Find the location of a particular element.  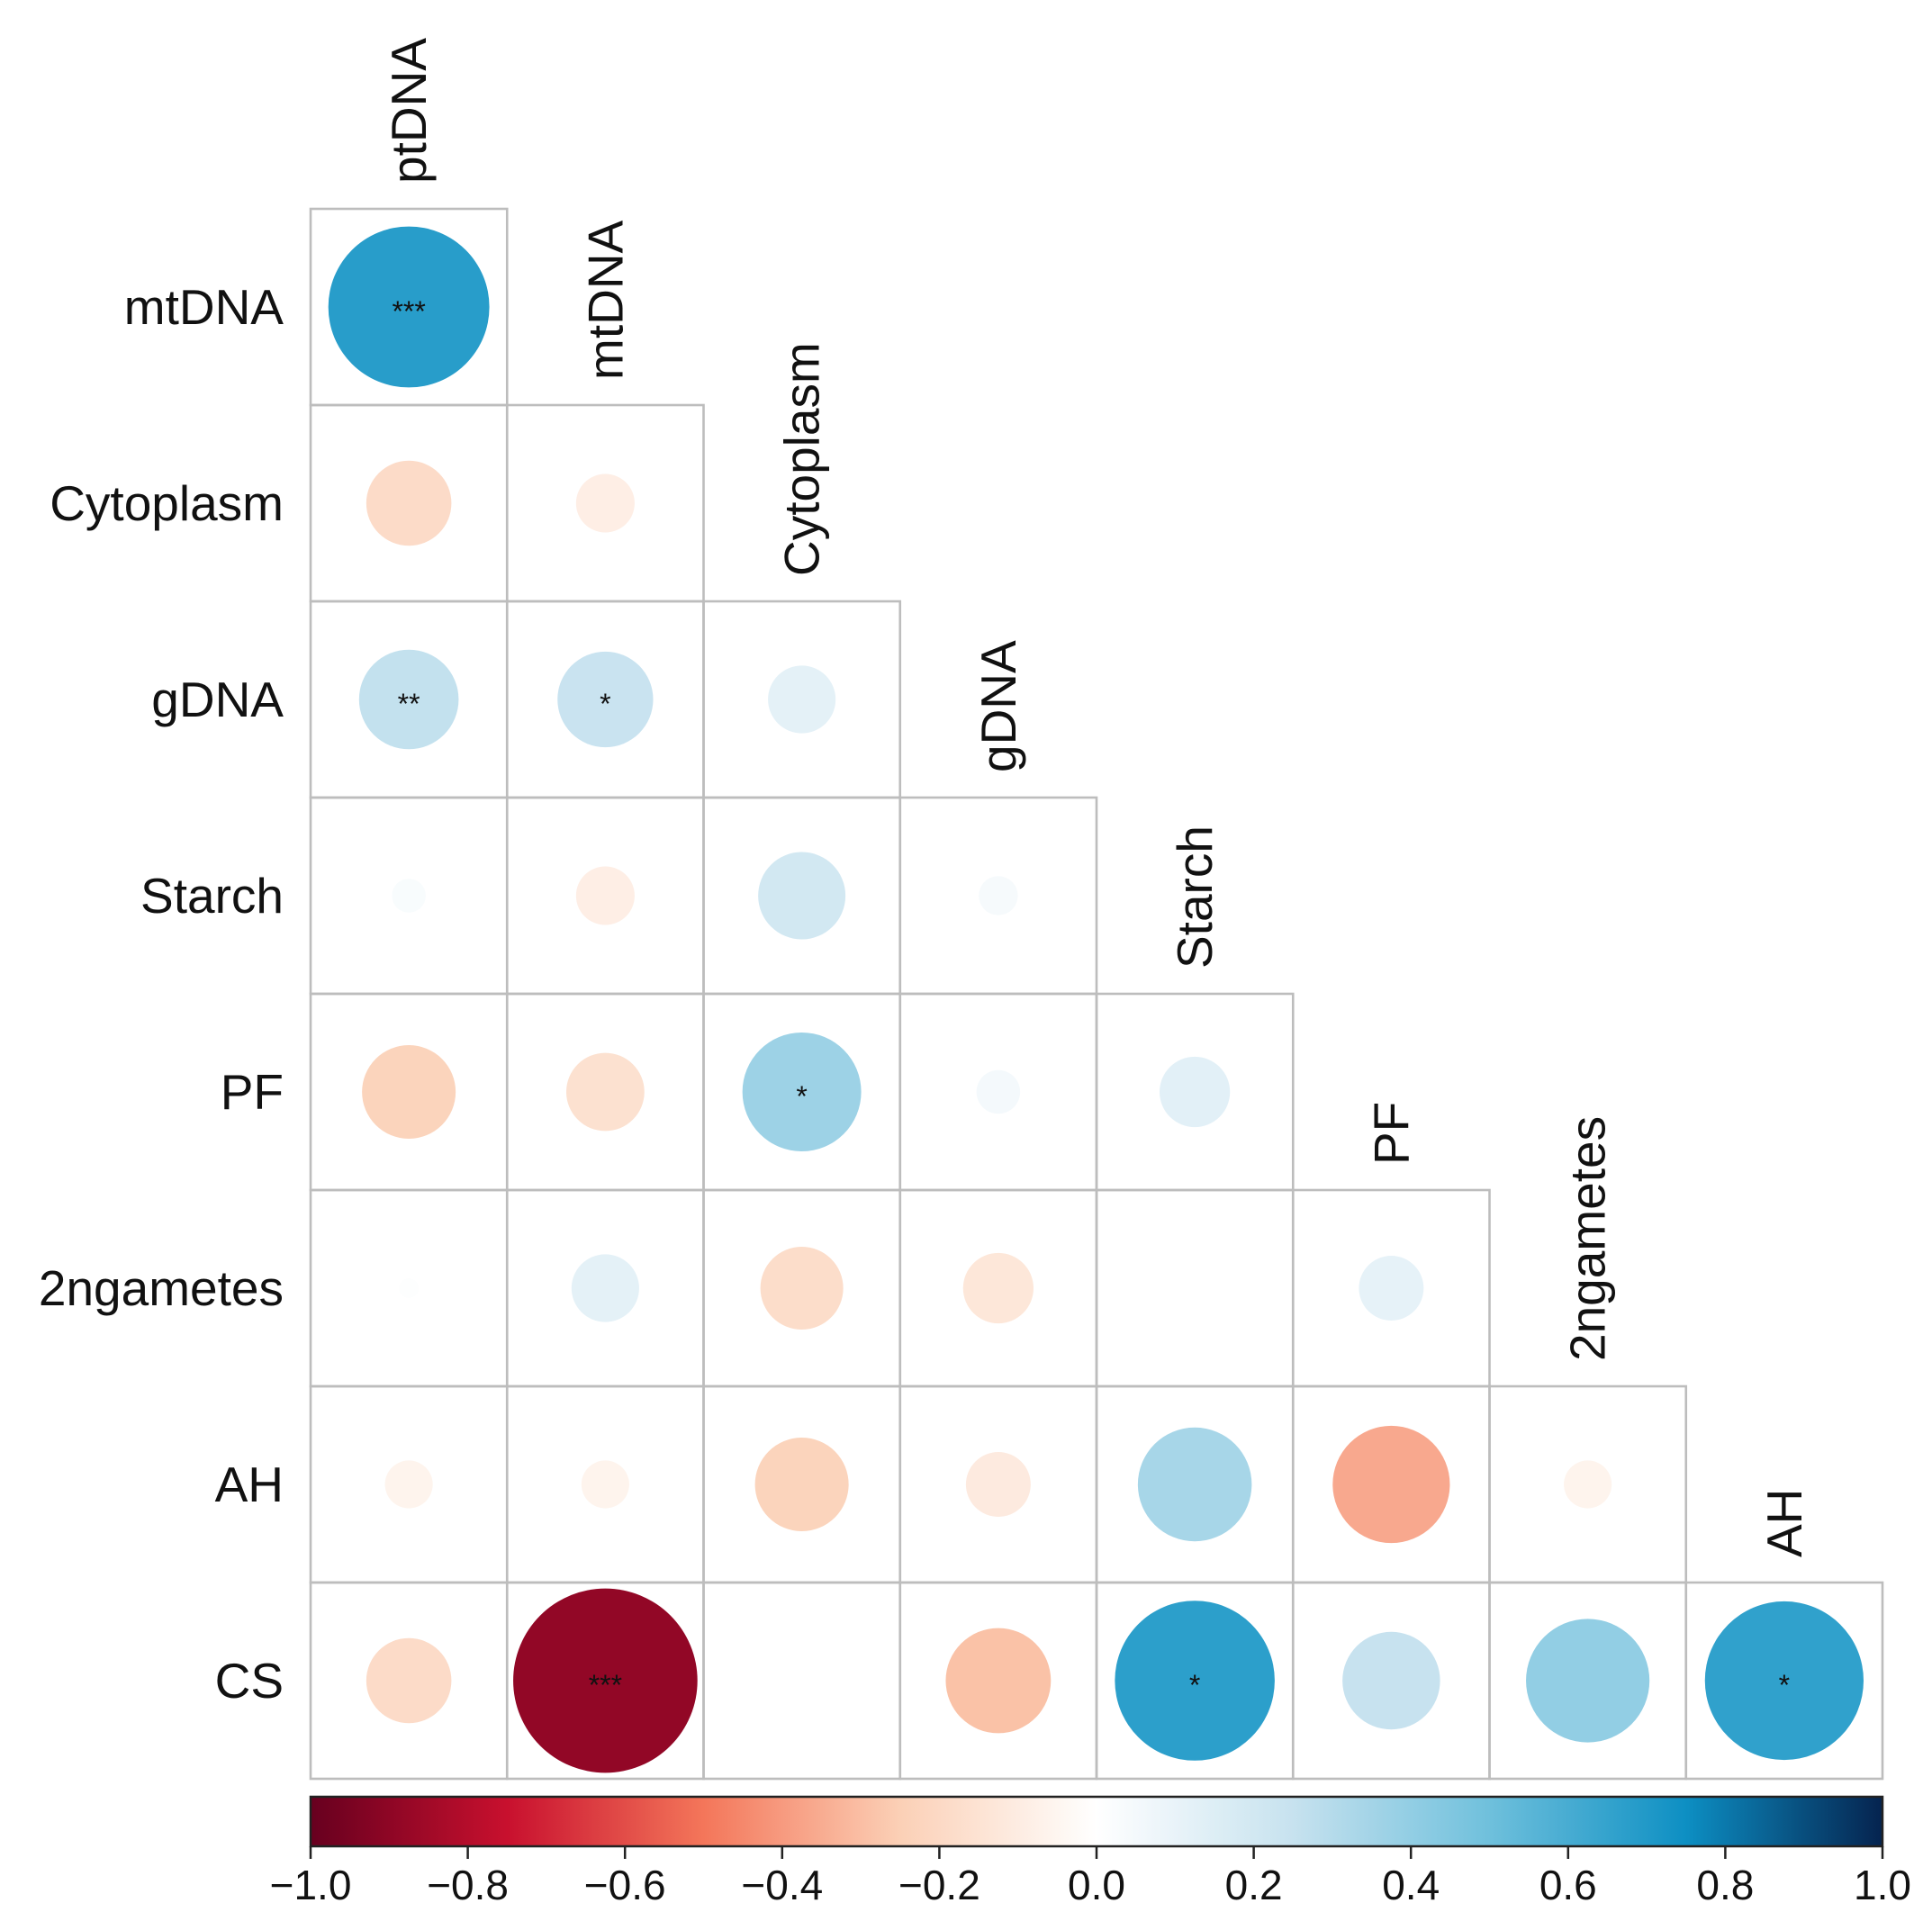

colorbar: −1.0 −0.8 −0.6 −0.4 −0.2 0.0 0.2 0.4 0.6 0.8 1.0 is located at coordinates (1090, 1852).